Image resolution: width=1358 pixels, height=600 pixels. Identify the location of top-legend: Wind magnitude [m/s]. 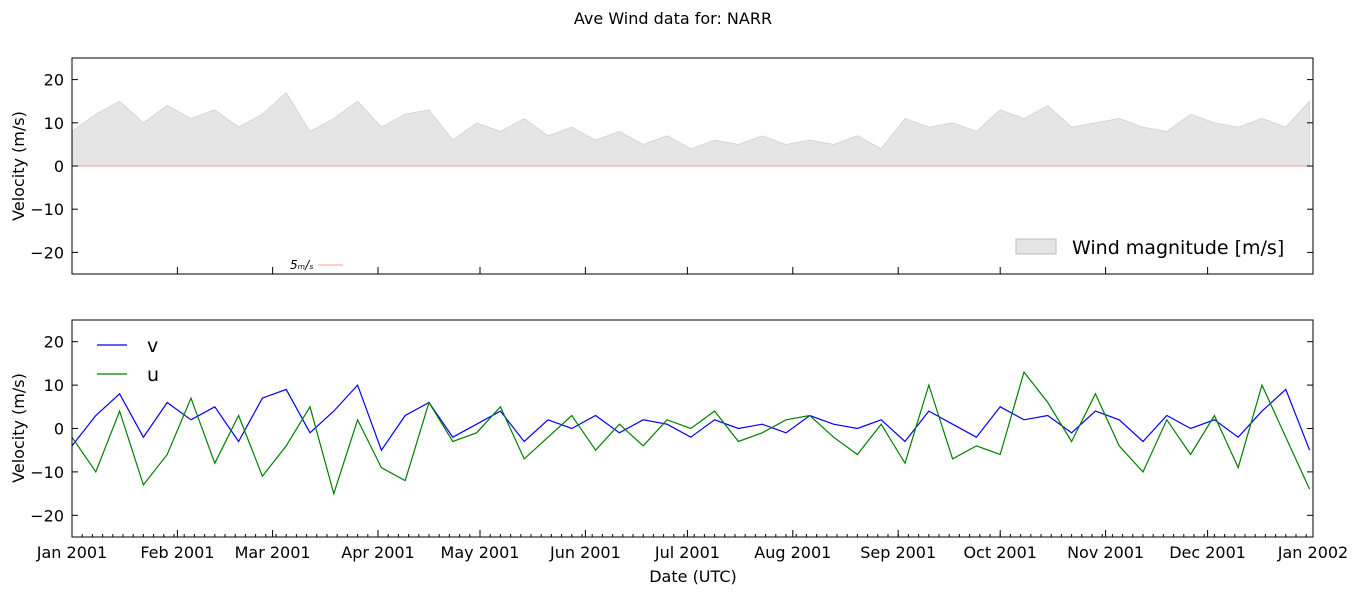
(1149, 248).